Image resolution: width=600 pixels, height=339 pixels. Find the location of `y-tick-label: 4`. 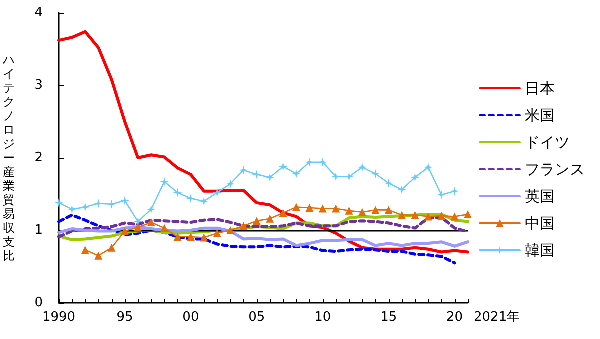

y-tick-label: 4 is located at coordinates (38, 13).